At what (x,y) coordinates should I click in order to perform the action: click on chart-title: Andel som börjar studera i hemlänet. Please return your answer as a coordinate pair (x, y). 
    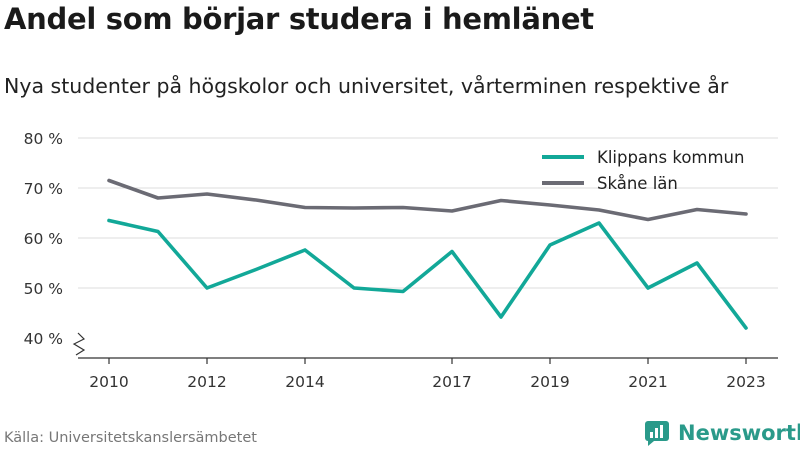
    Looking at the image, I should click on (299, 19).